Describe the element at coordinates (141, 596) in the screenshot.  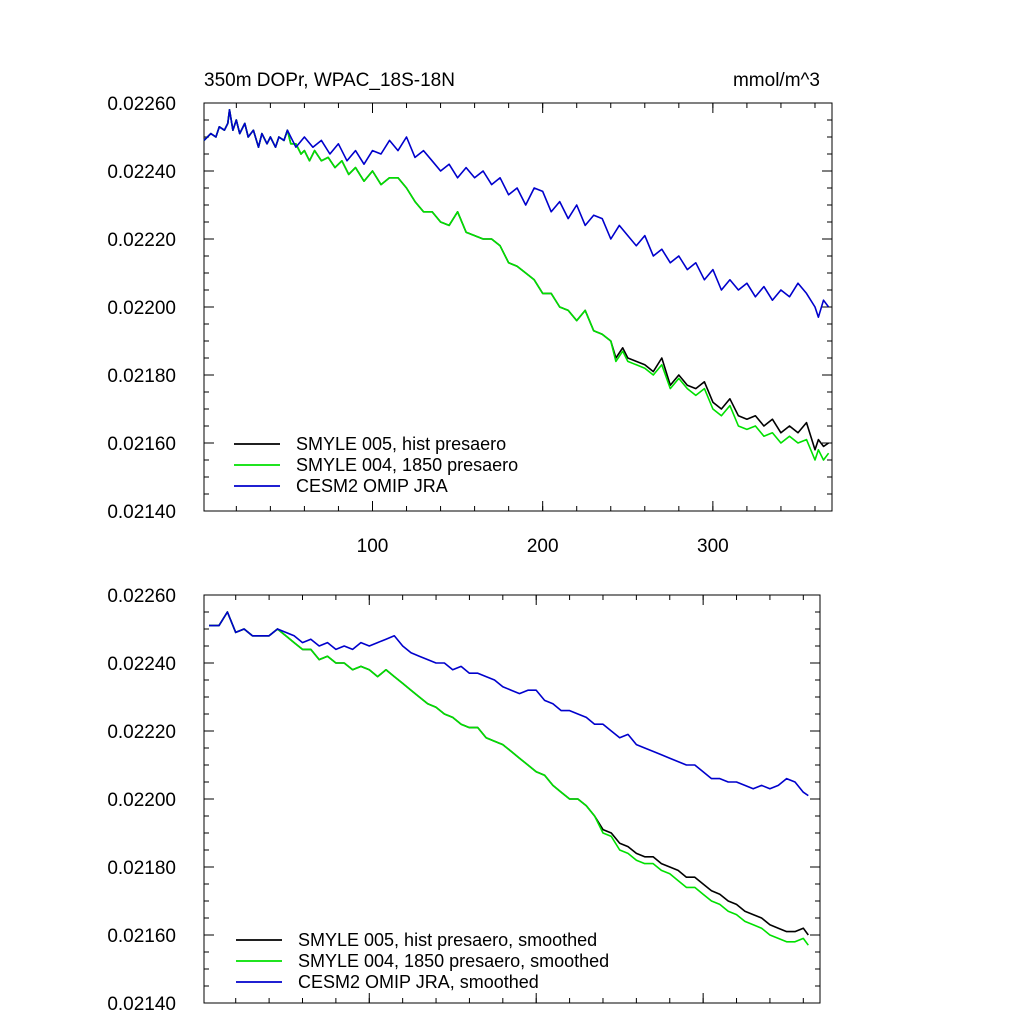
I see `chart-1-y-tick-label: 0.02260` at that location.